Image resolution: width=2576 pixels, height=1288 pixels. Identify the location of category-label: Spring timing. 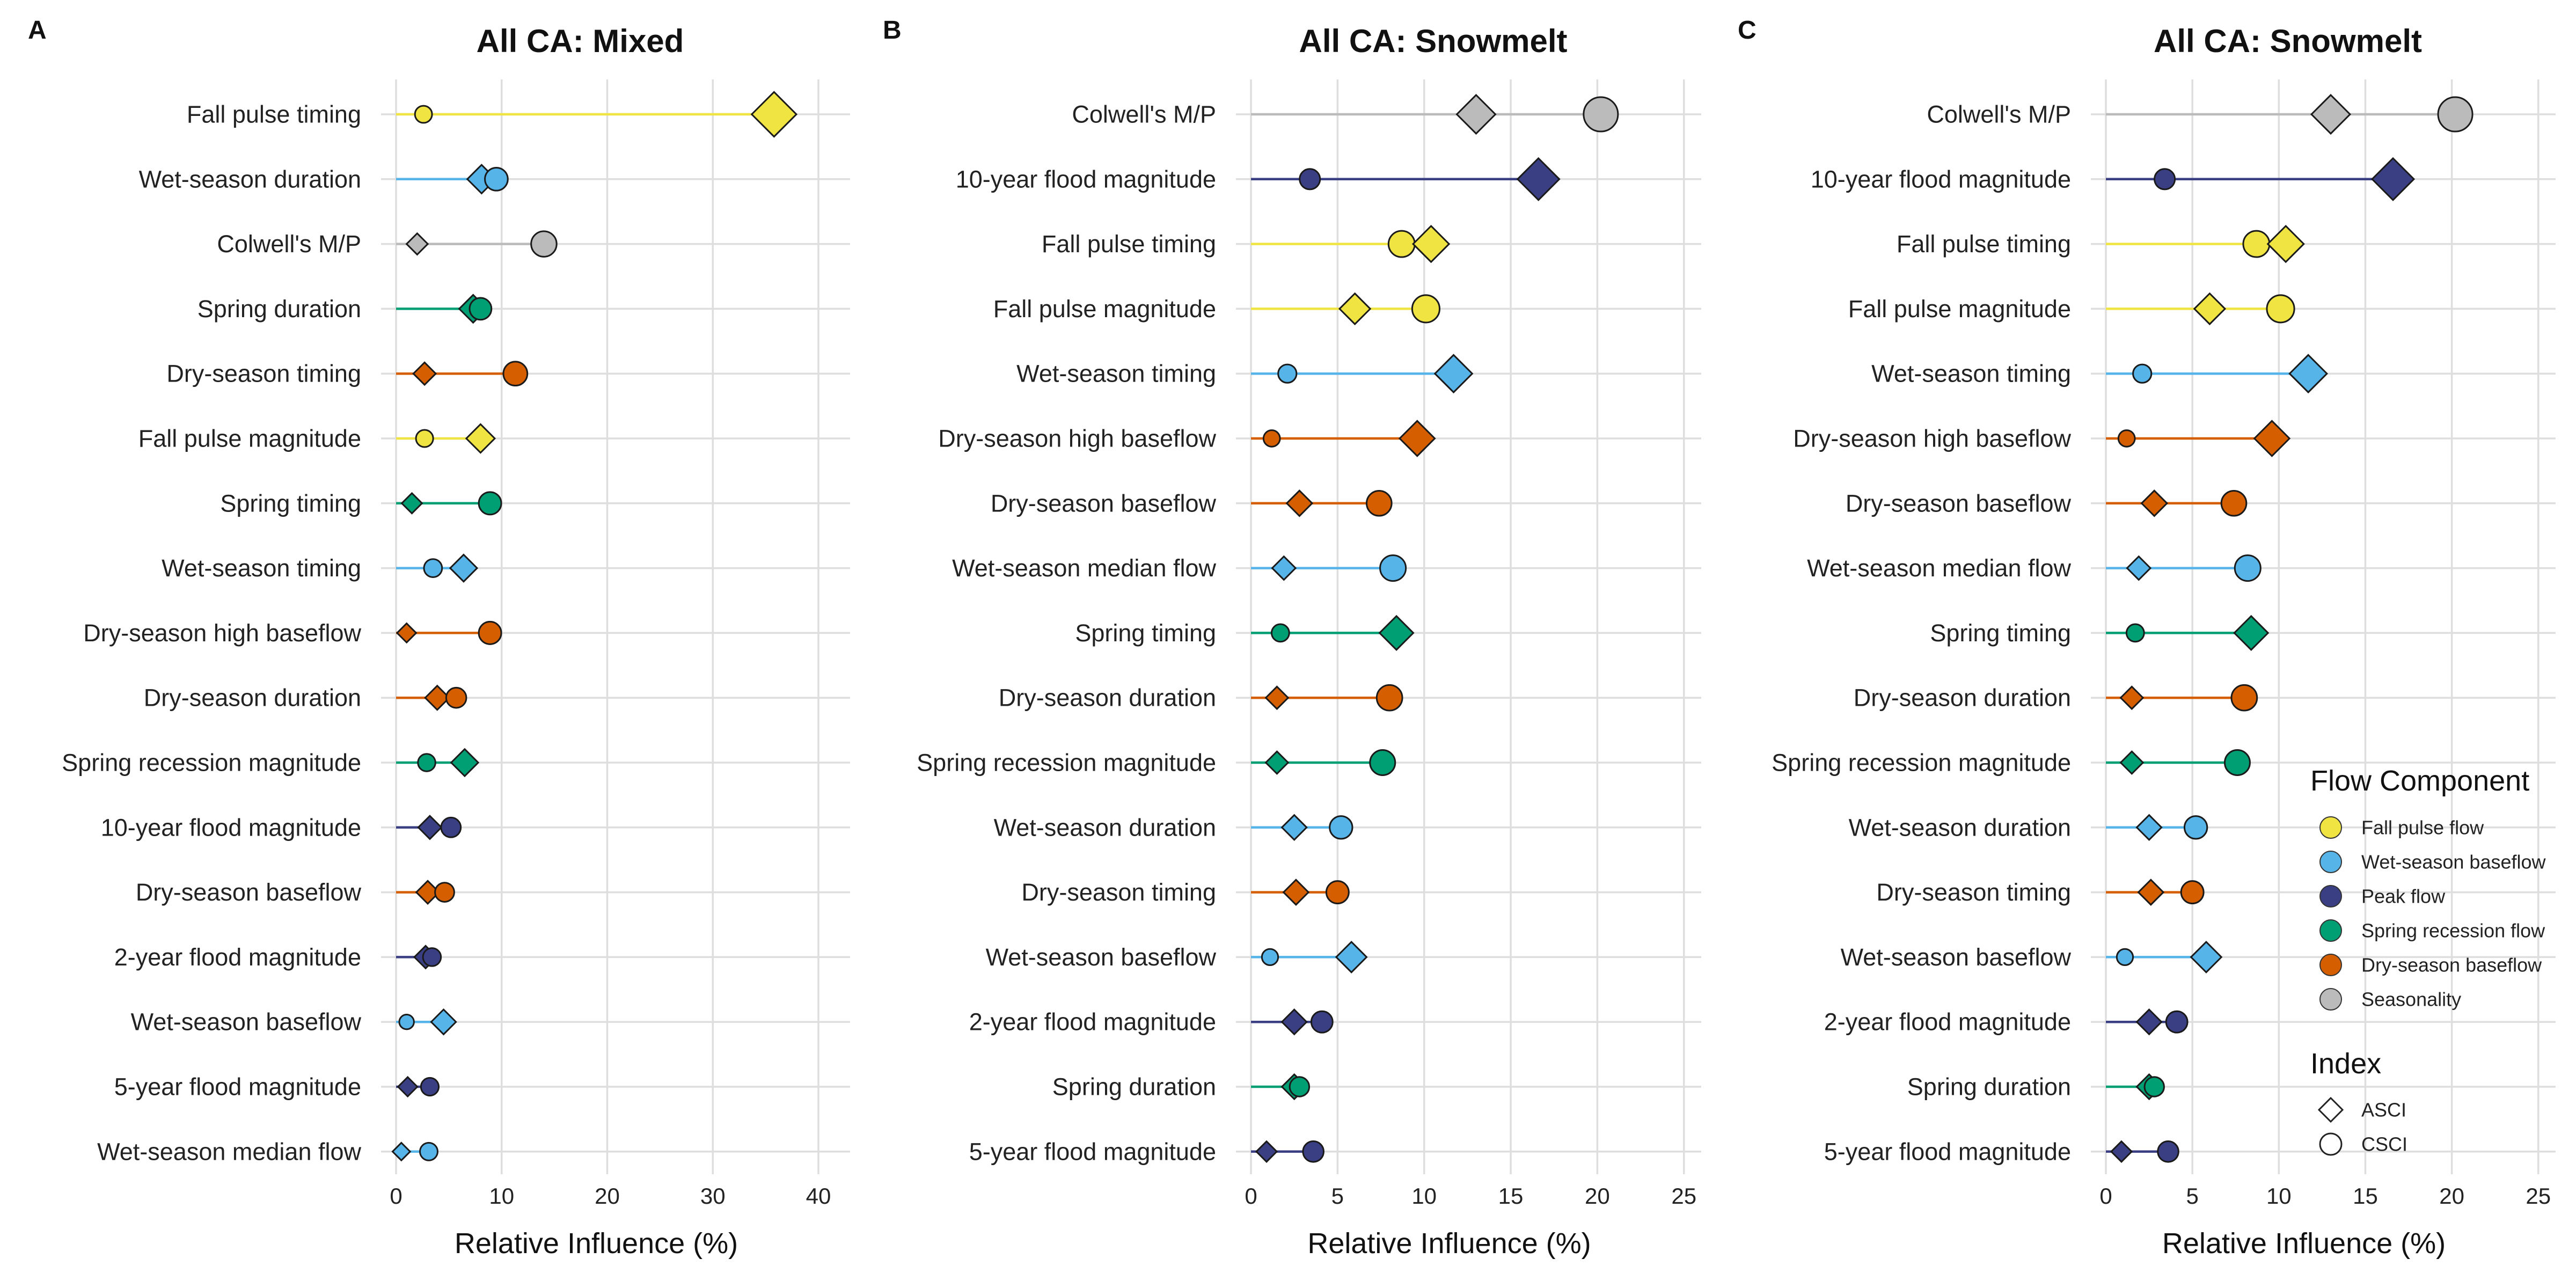
(290, 503).